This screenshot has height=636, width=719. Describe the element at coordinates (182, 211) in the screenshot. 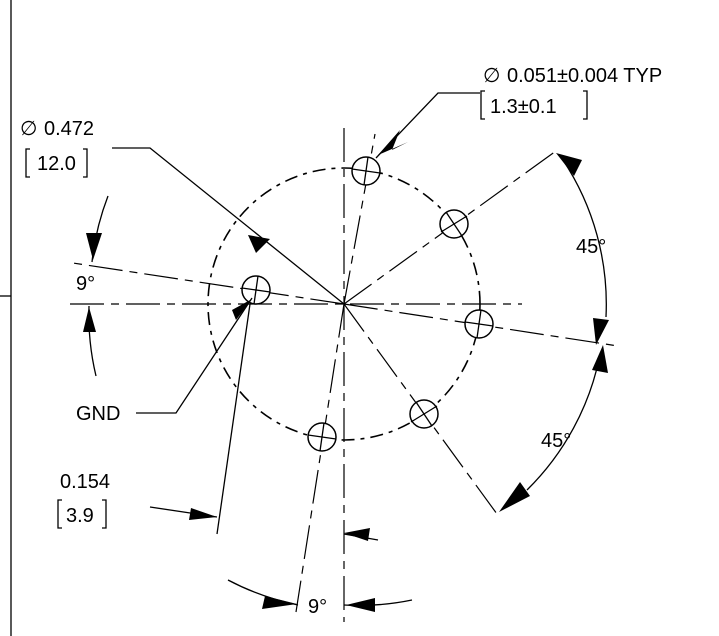

I see `bolt-circle-diameter-callout: ∅ 0.472 12.0` at that location.